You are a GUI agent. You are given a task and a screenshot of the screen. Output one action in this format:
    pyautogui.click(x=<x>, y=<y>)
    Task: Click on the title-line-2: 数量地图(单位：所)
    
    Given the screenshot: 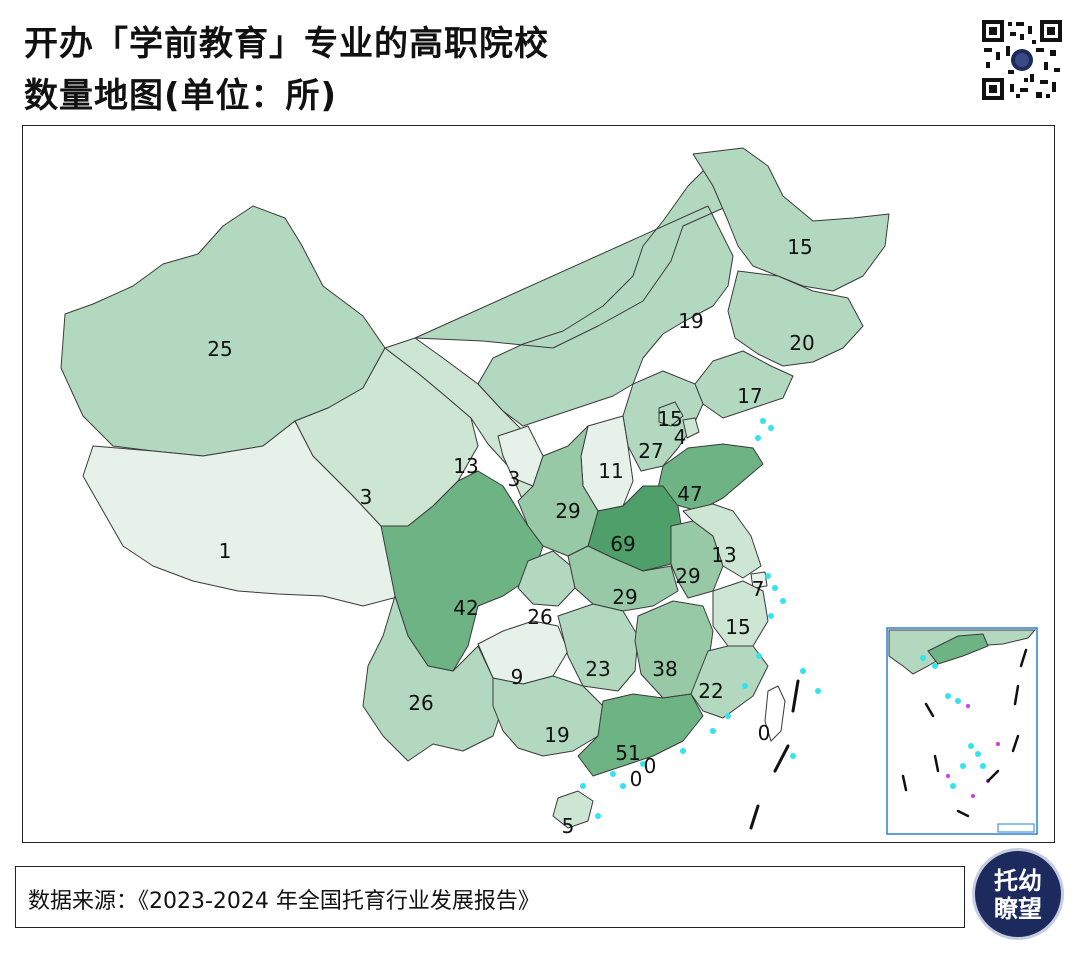 What is the action you would take?
    pyautogui.click(x=181, y=96)
    